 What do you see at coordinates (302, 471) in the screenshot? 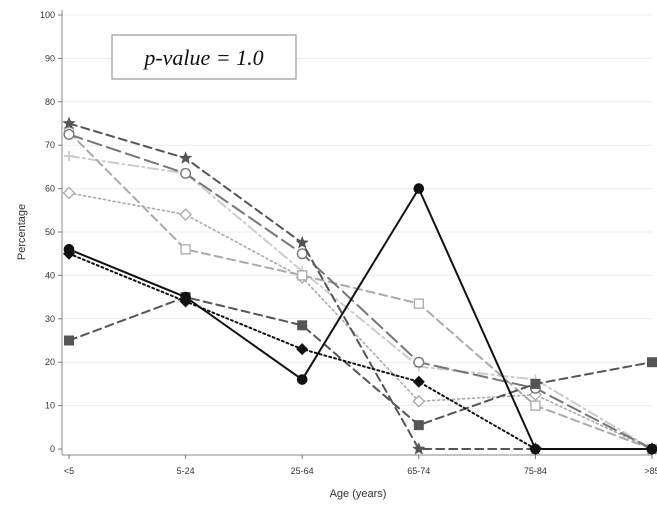
I see `x-tick-label: 25-64` at bounding box center [302, 471].